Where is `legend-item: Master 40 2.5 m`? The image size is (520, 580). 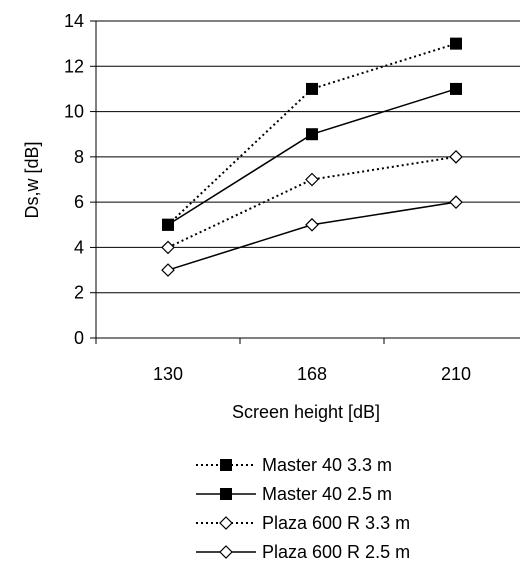 legend-item: Master 40 2.5 m is located at coordinates (294, 494).